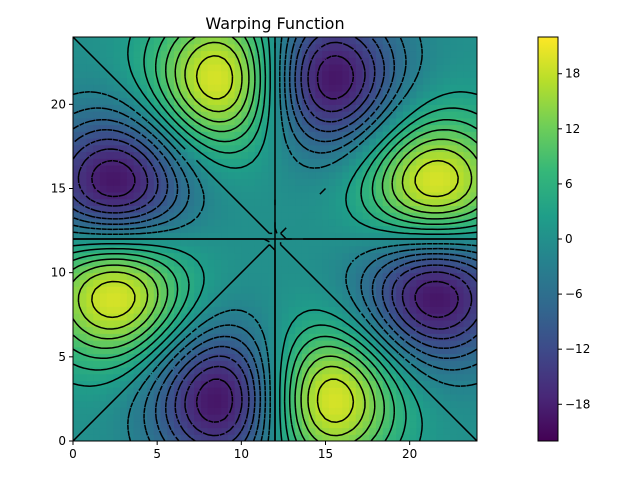 The image size is (640, 480). Describe the element at coordinates (569, 184) in the screenshot. I see `colorbar-tick-label: 6` at that location.